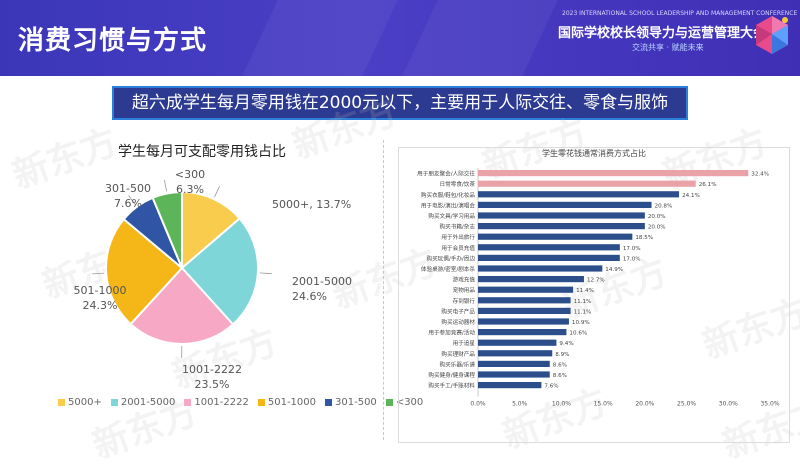  What do you see at coordinates (585, 291) in the screenshot?
I see `bar-value-label: 11.4%` at bounding box center [585, 291].